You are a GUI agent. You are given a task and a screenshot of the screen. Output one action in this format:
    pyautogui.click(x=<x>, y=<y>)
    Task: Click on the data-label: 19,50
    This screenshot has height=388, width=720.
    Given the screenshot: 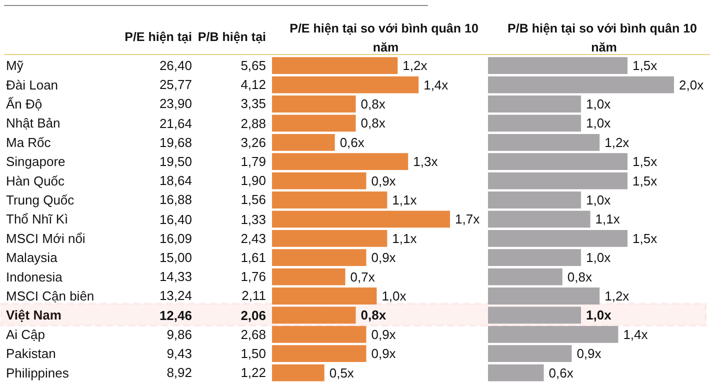 What is the action you would take?
    pyautogui.click(x=175, y=162)
    